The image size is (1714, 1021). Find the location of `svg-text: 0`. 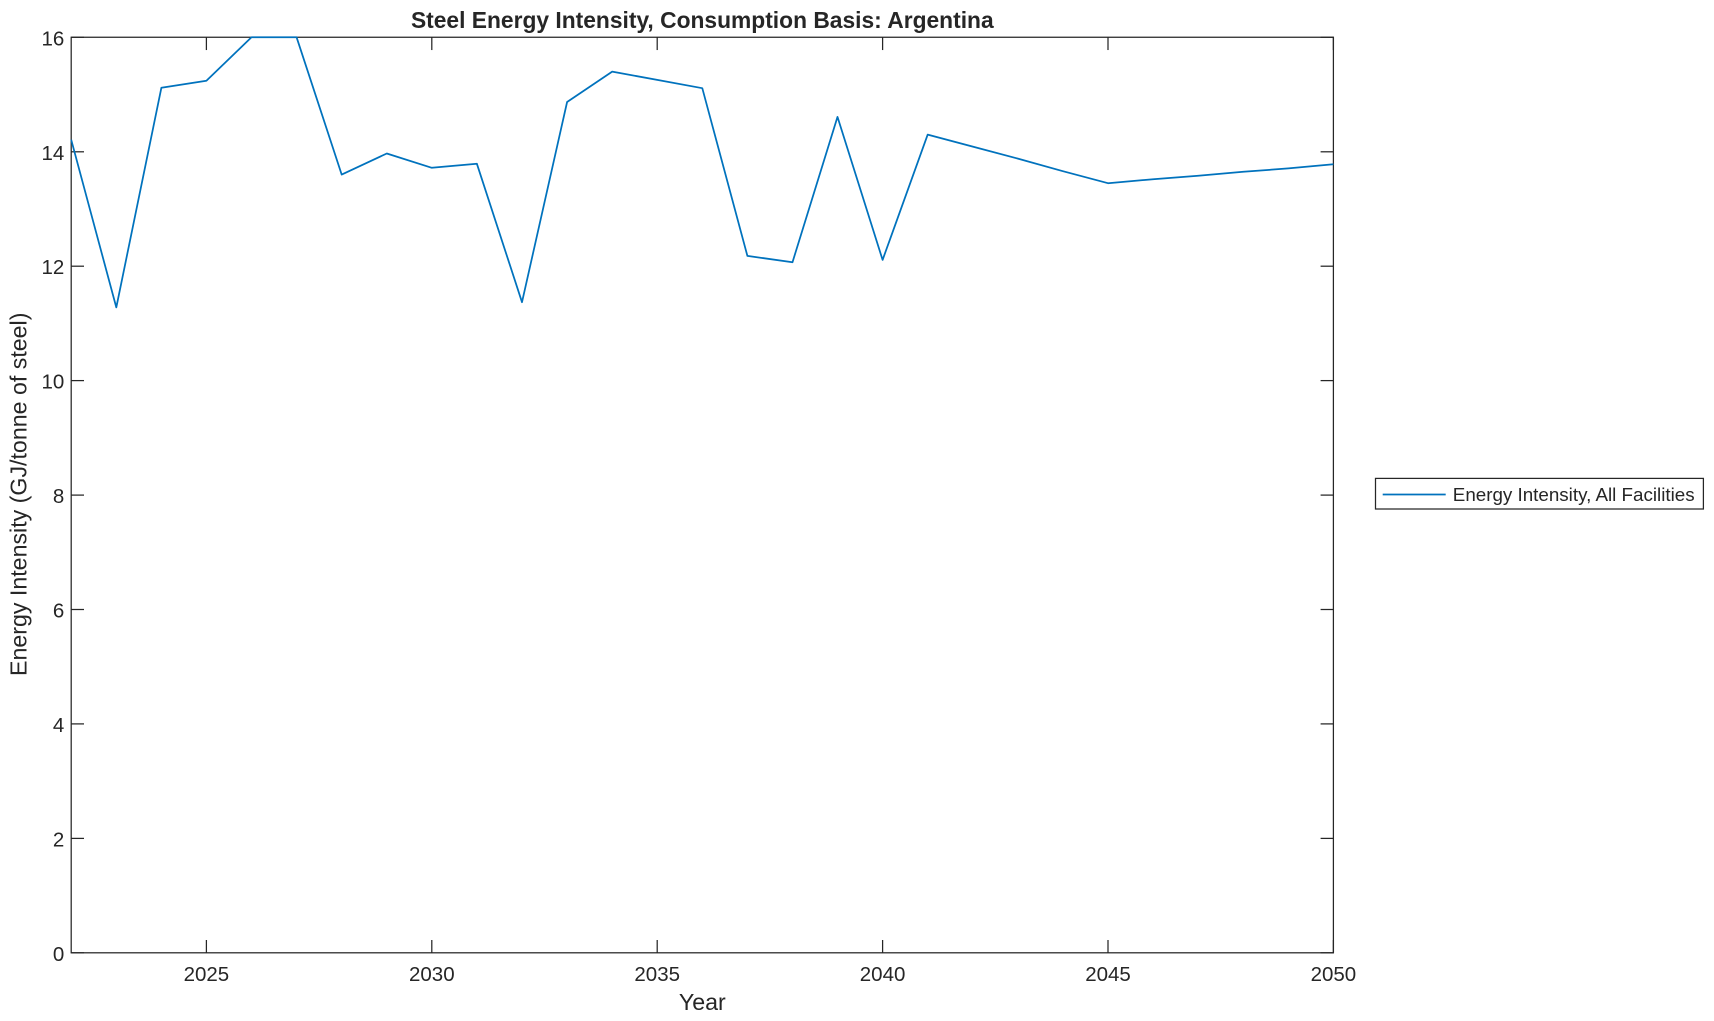

svg-text: 0 is located at coordinates (58, 954).